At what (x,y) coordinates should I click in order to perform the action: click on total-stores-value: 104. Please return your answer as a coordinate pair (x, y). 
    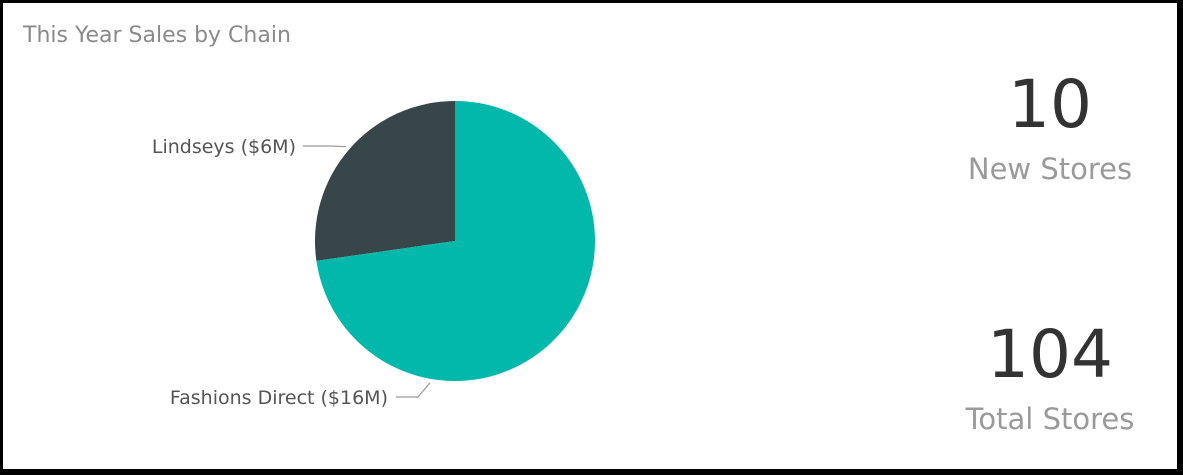
    Looking at the image, I should click on (1050, 354).